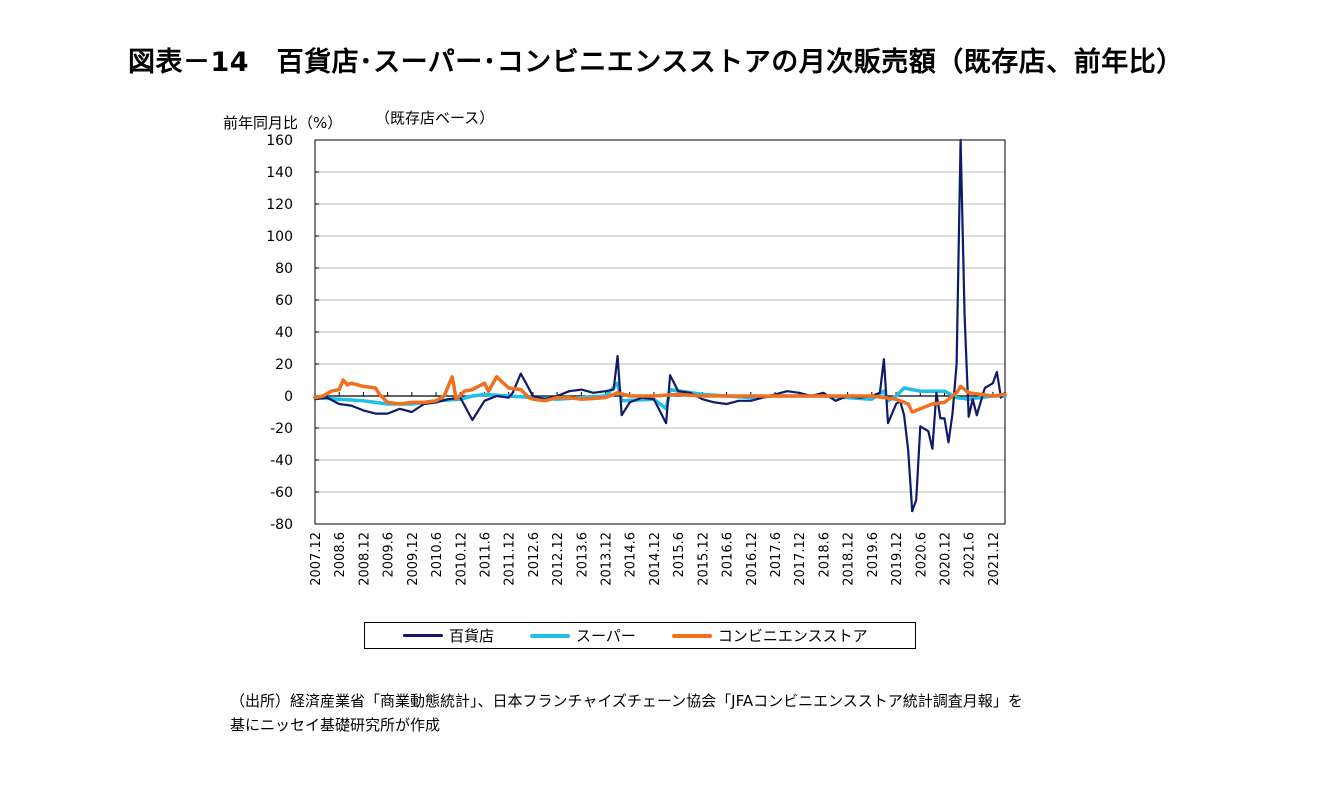  Describe the element at coordinates (284, 333) in the screenshot. I see `y-tick-label: 40` at that location.